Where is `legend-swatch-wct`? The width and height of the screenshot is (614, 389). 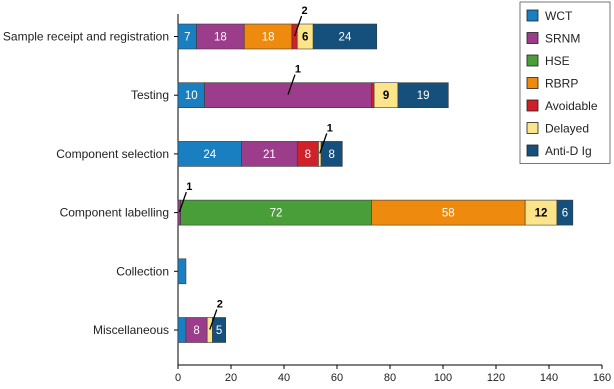 legend-swatch-wct is located at coordinates (532, 15).